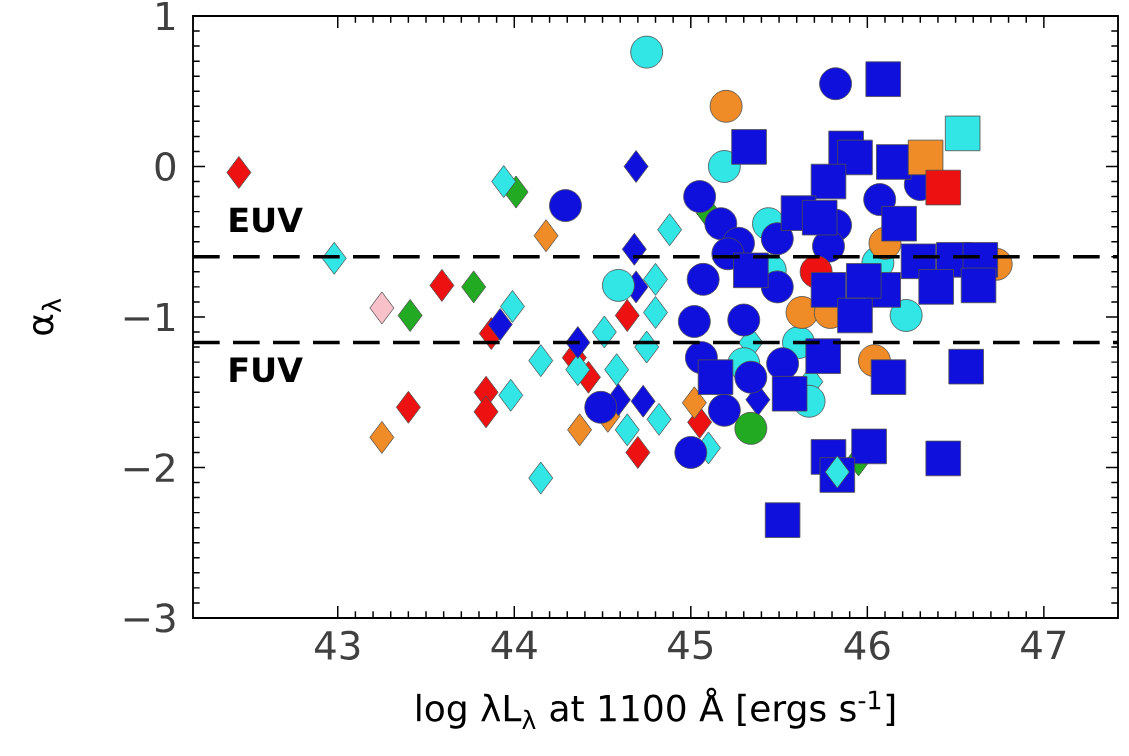  What do you see at coordinates (690, 645) in the screenshot?
I see `x-tick-label: 45` at bounding box center [690, 645].